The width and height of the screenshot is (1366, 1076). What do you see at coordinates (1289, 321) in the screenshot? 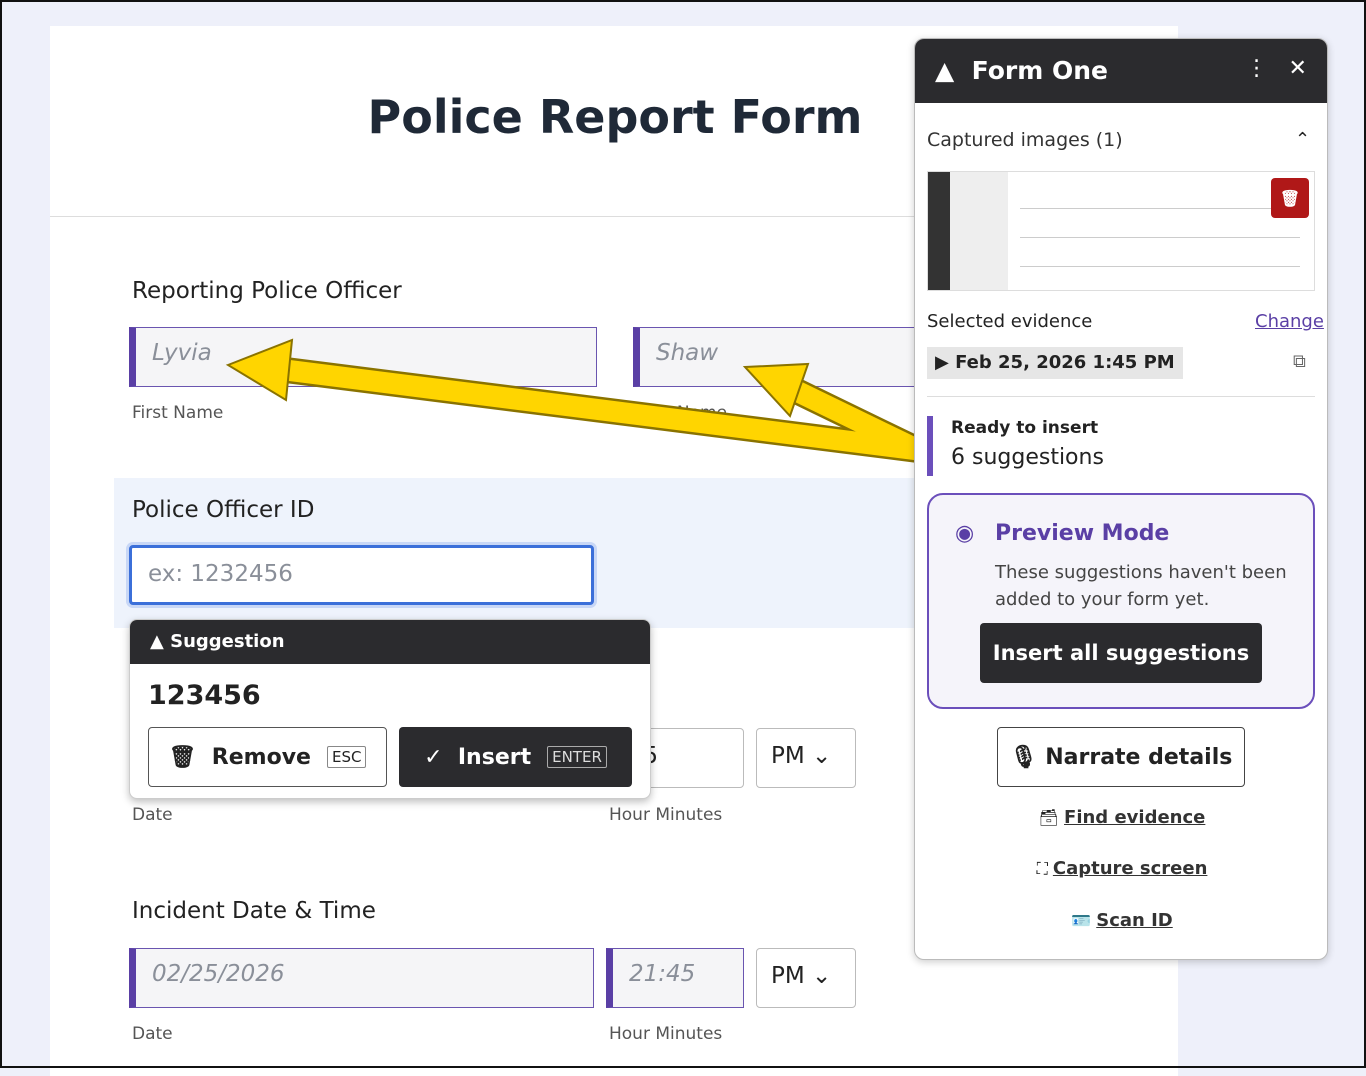
I see `change-link: Change` at bounding box center [1289, 321].